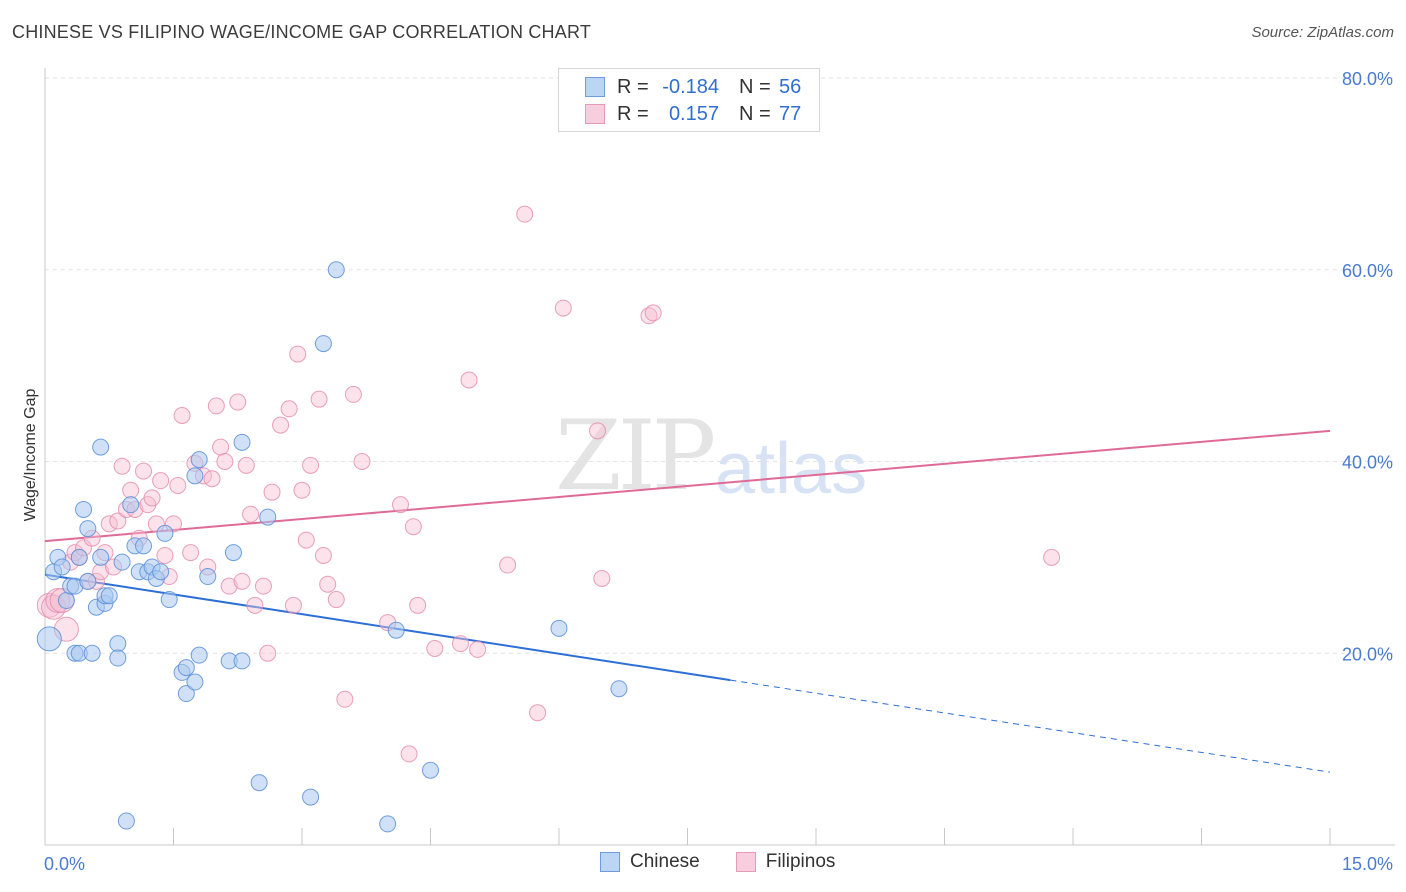 The height and width of the screenshot is (892, 1406). Describe the element at coordinates (1367, 463) in the screenshot. I see `y-tick-label: 40.0%` at that location.